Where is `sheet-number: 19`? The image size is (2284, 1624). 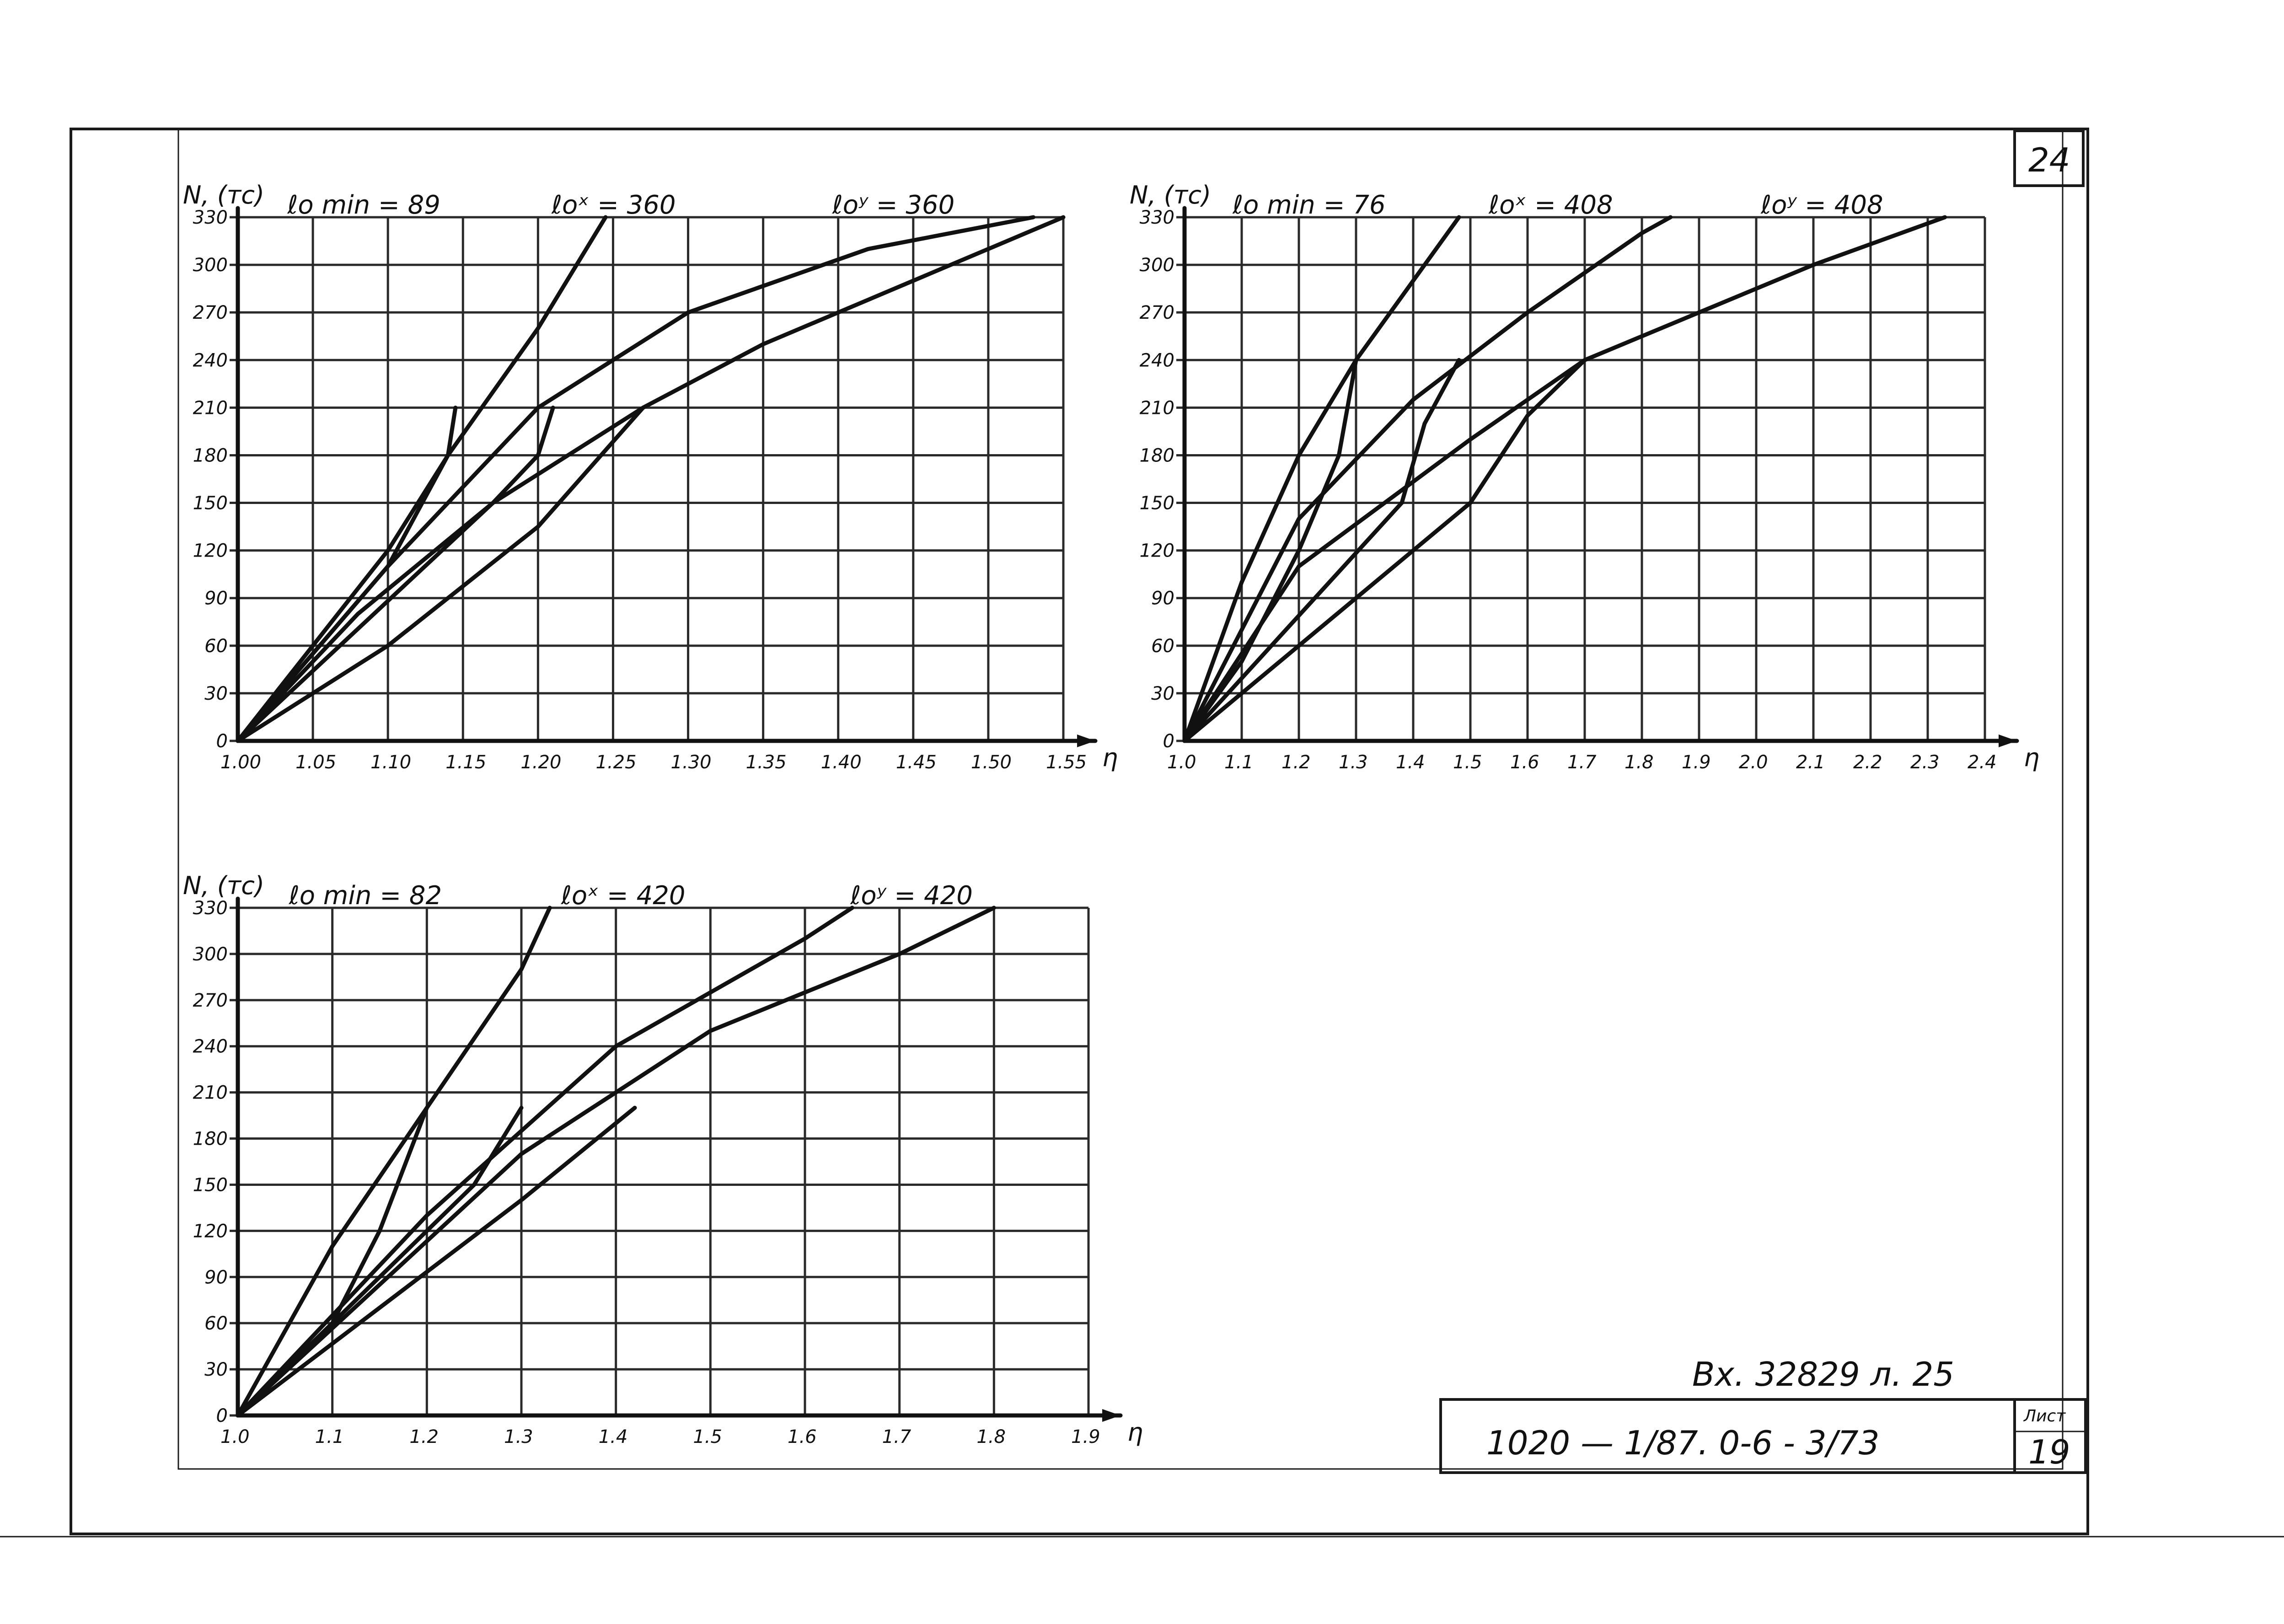 sheet-number: 19 is located at coordinates (2049, 1452).